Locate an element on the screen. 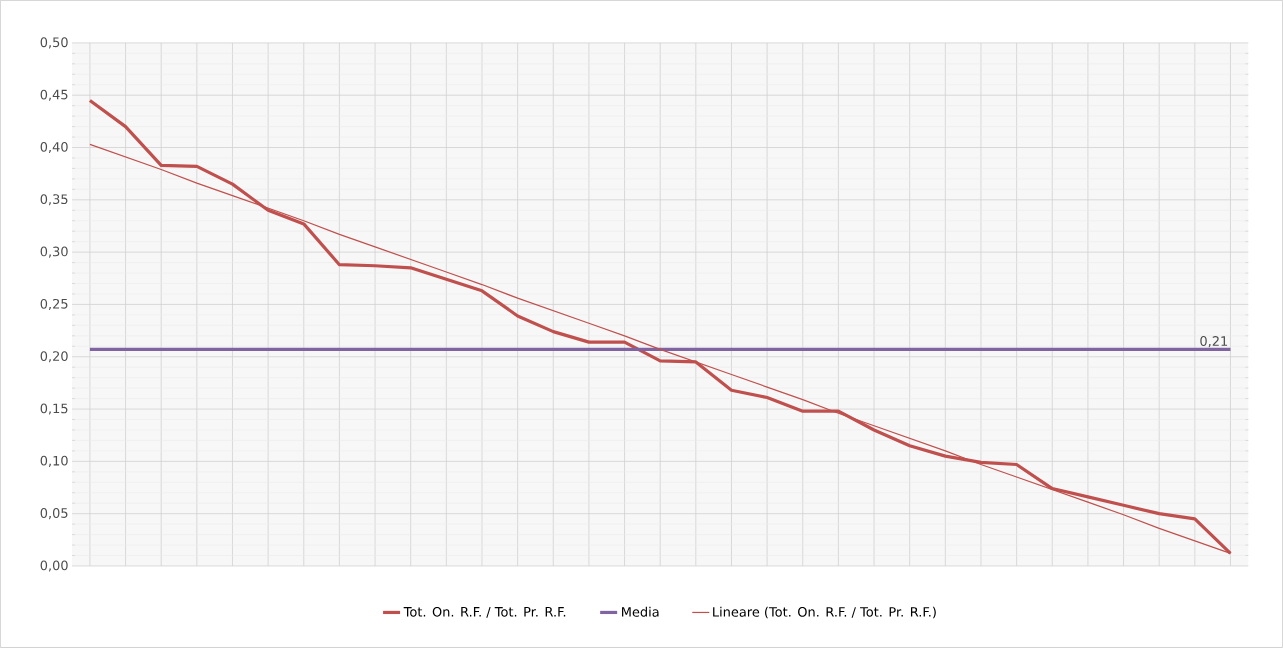  y-tick-label: 0,45 is located at coordinates (54, 95).